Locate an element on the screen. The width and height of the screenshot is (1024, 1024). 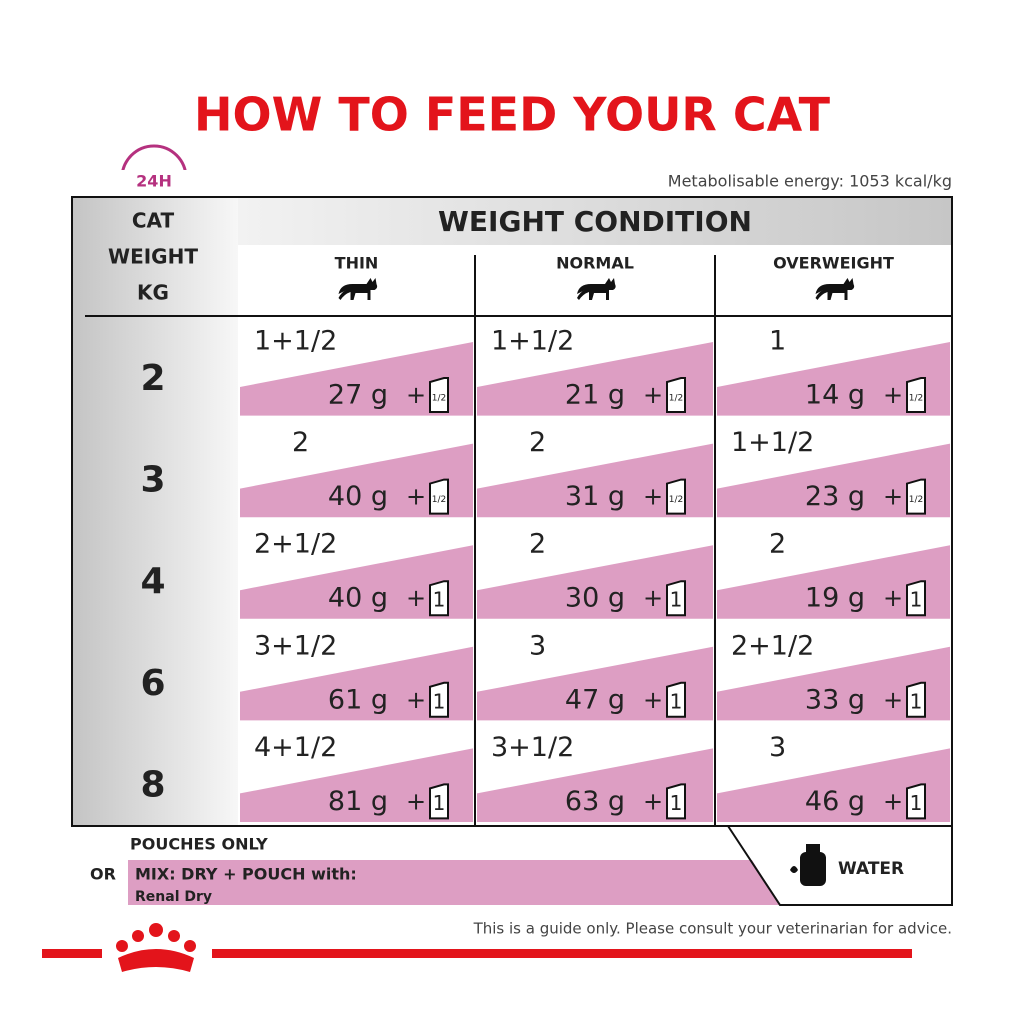
pouches: 1 is located at coordinates (777, 341).